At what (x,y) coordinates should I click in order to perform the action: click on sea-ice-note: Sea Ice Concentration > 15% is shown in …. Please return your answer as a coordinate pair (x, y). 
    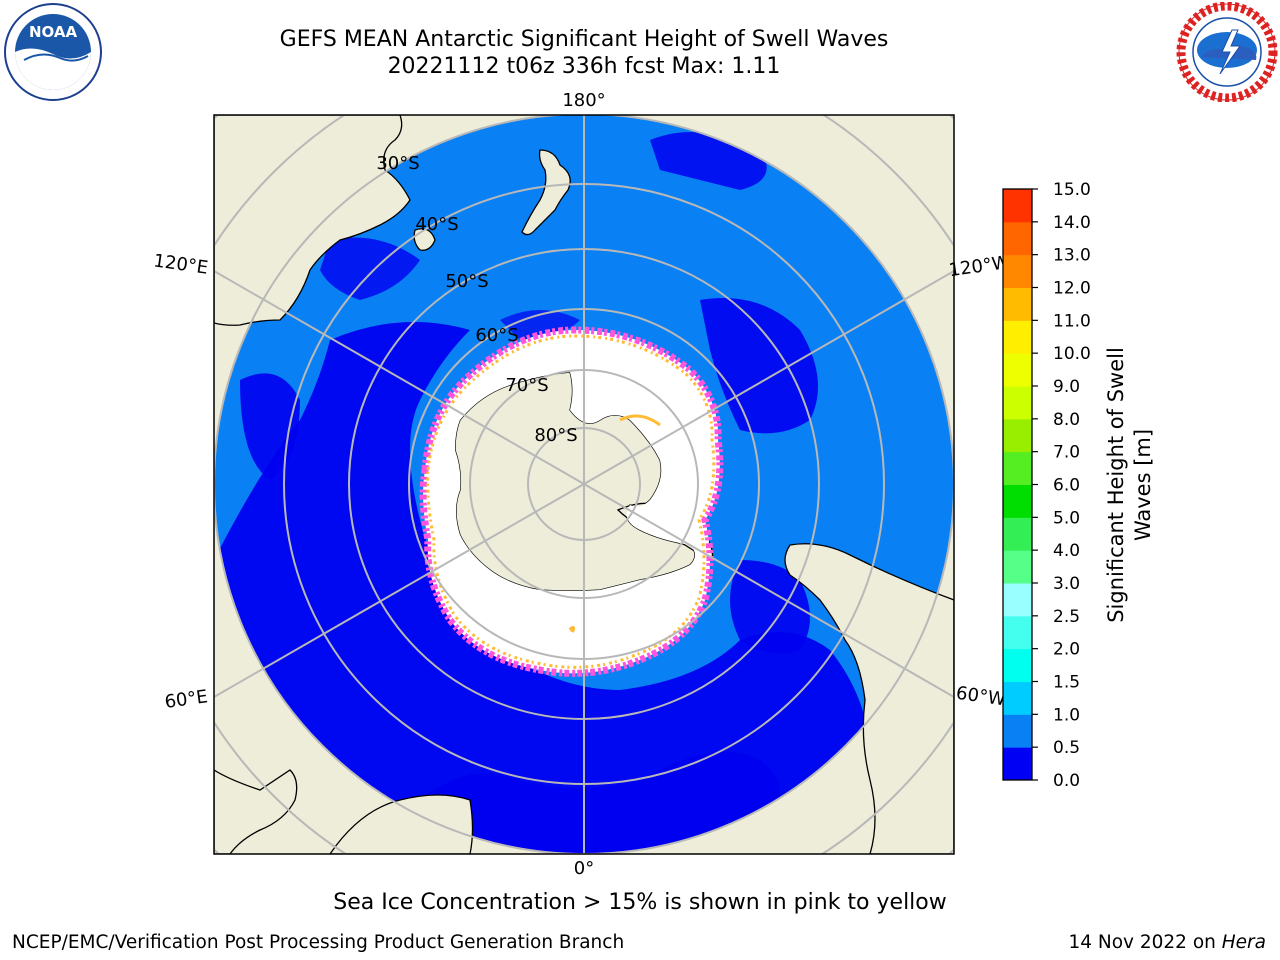
    Looking at the image, I should click on (640, 902).